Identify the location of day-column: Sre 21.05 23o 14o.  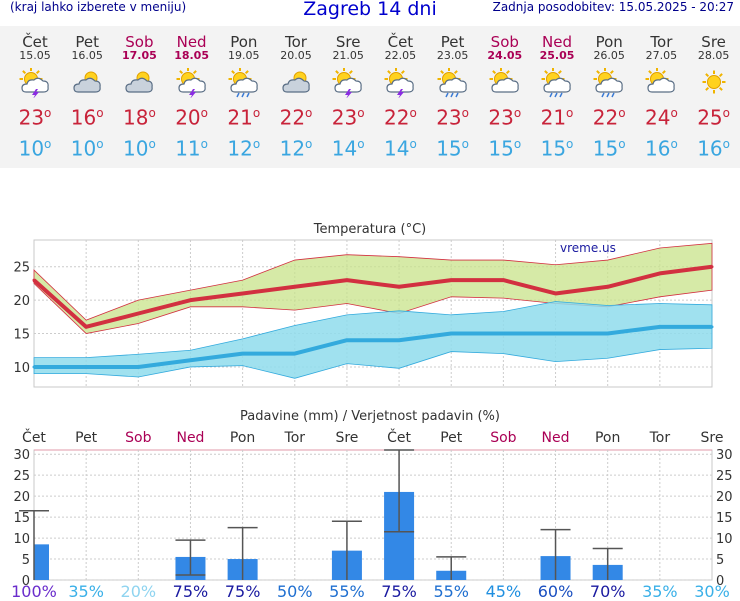
(348, 93).